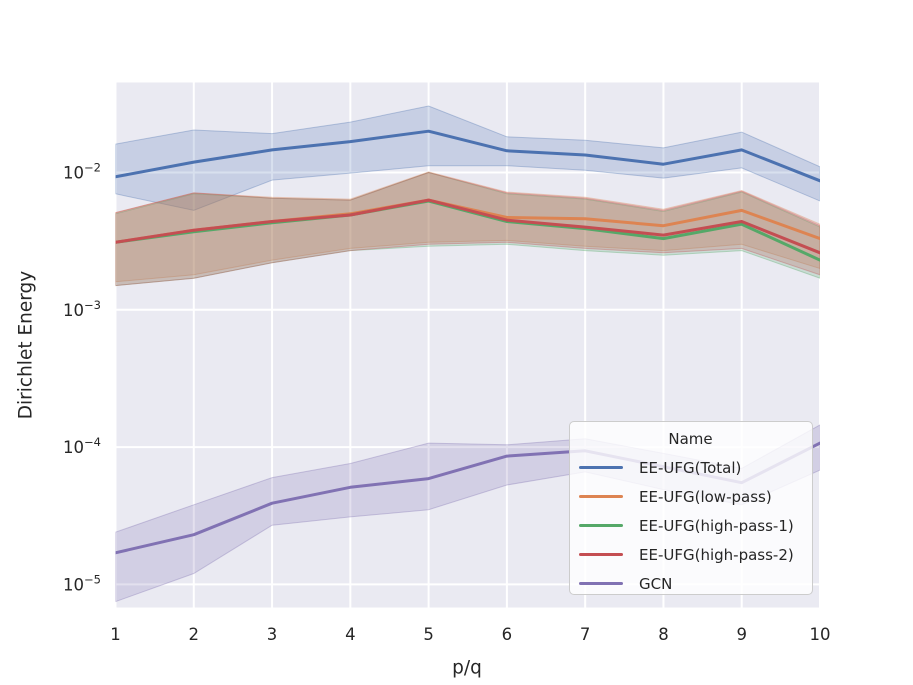 This screenshot has height=685, width=913. Describe the element at coordinates (690, 439) in the screenshot. I see `legend-title: Name` at that location.